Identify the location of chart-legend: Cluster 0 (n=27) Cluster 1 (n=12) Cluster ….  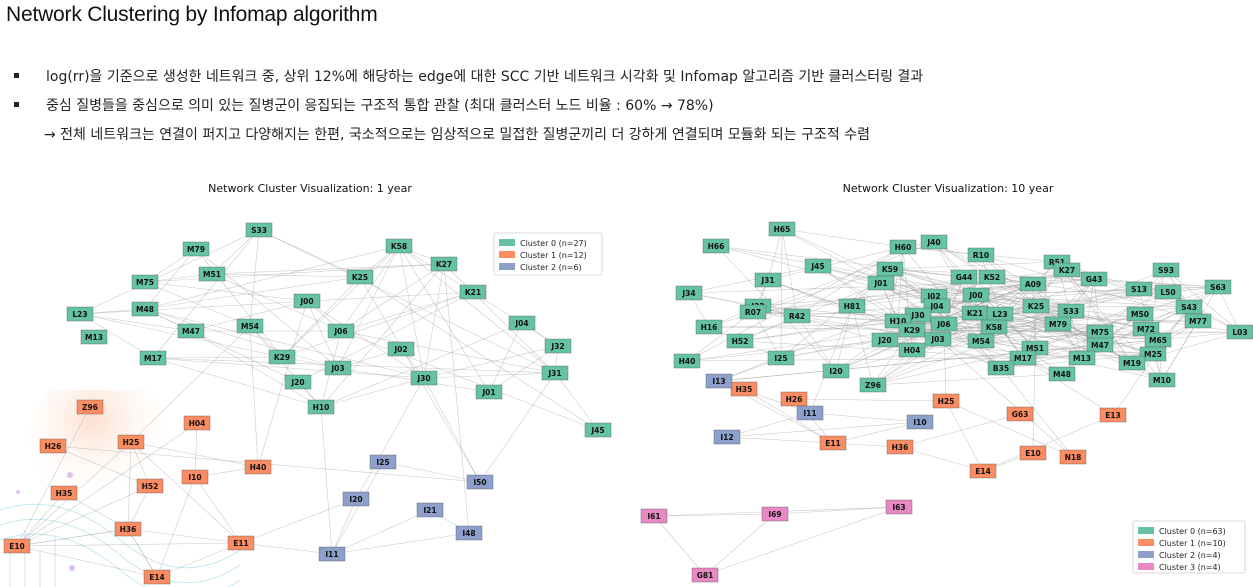
(548, 254).